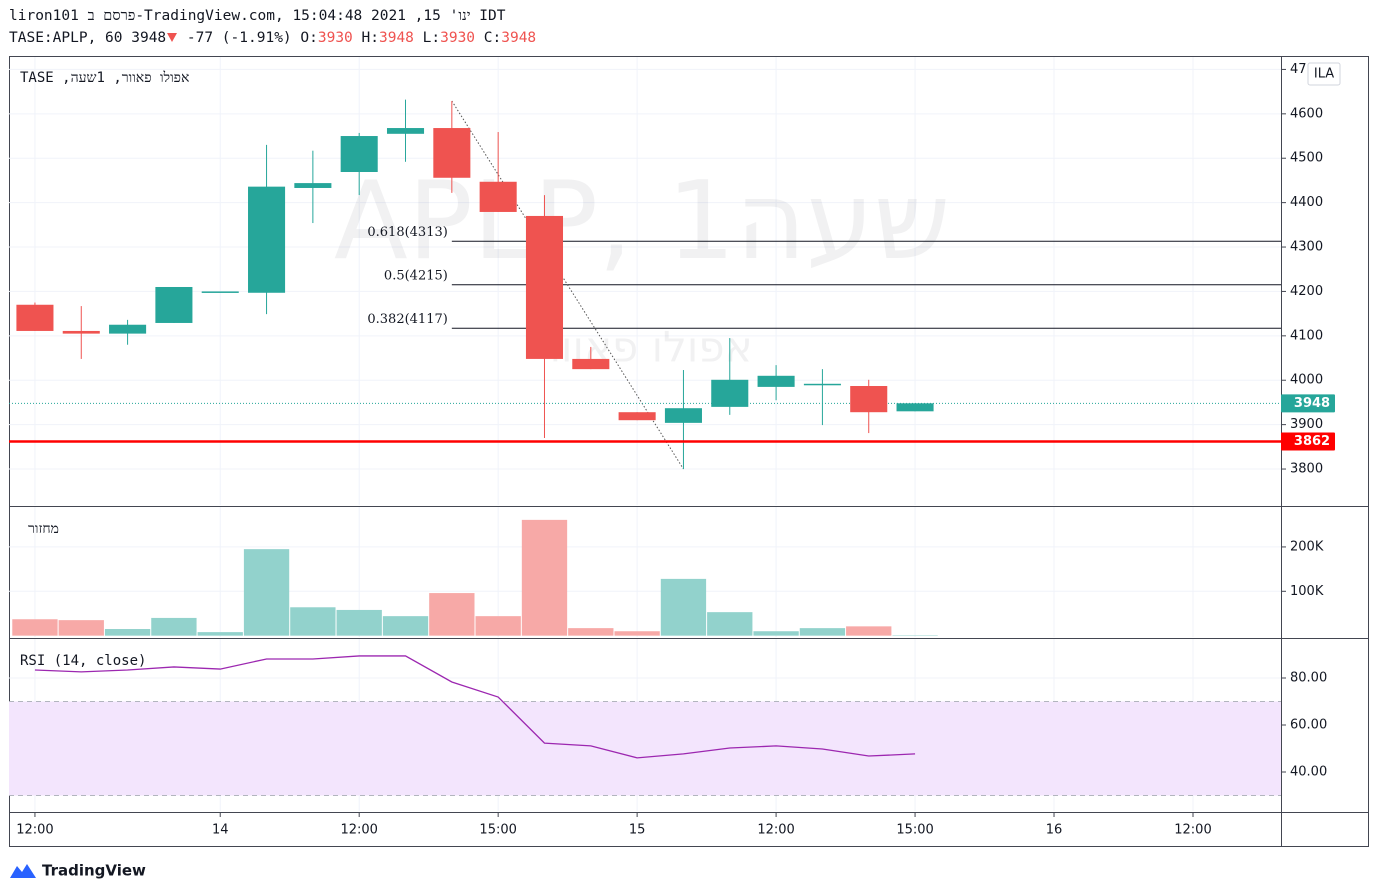  Describe the element at coordinates (149, 38) in the screenshot. I see `last-price: 3948` at that location.